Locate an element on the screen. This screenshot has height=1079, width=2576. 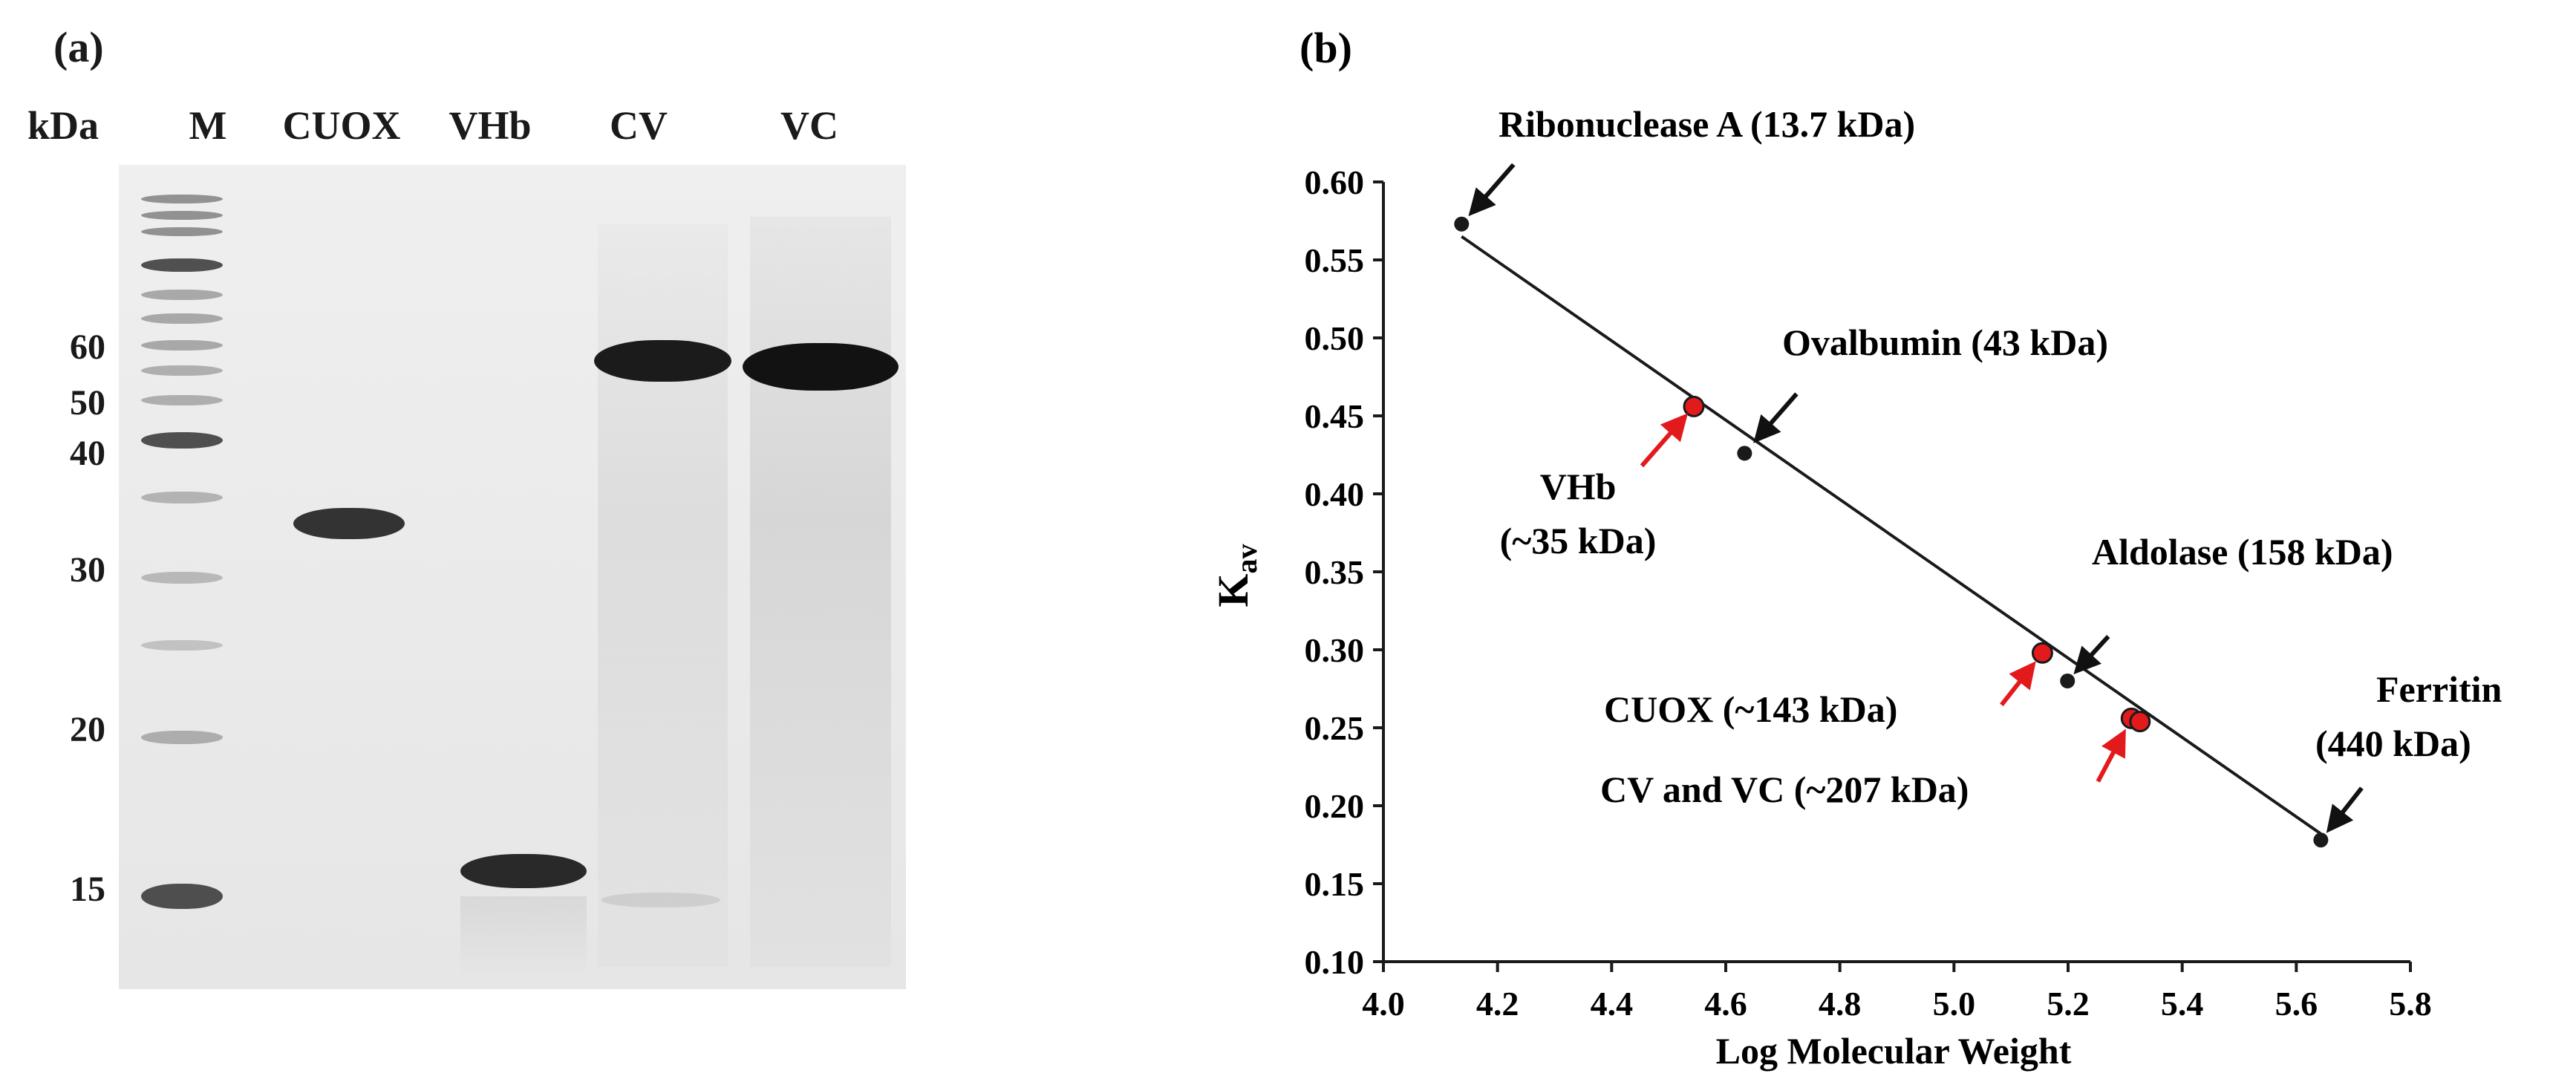
label-cuox: CUOX (~143 kDa) is located at coordinates (1750, 709).